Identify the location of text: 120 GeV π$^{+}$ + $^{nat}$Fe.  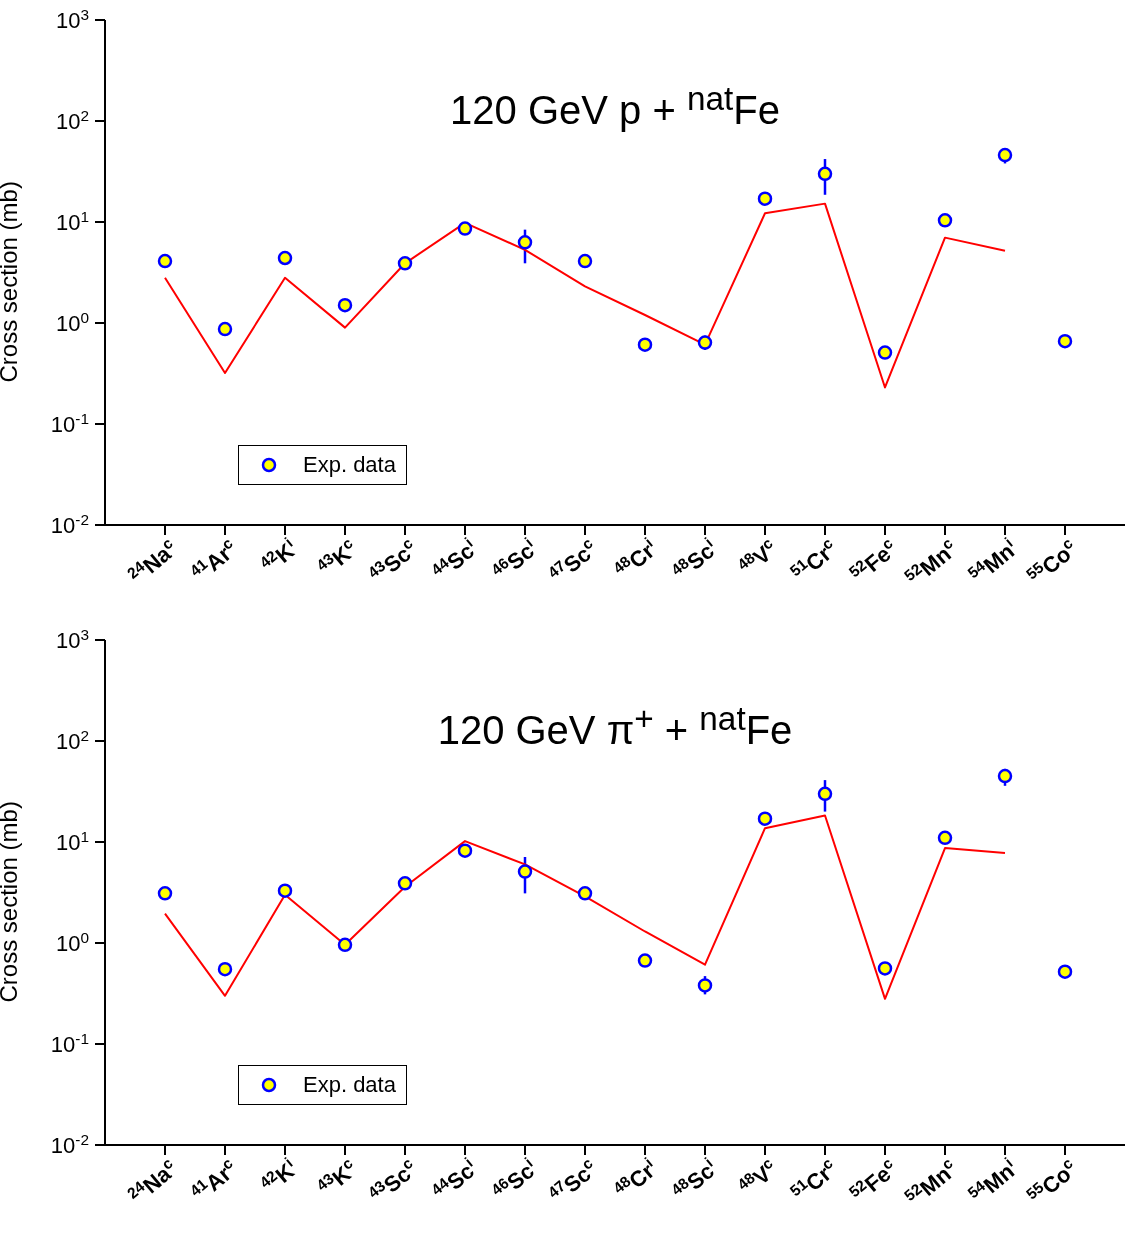
(615, 727).